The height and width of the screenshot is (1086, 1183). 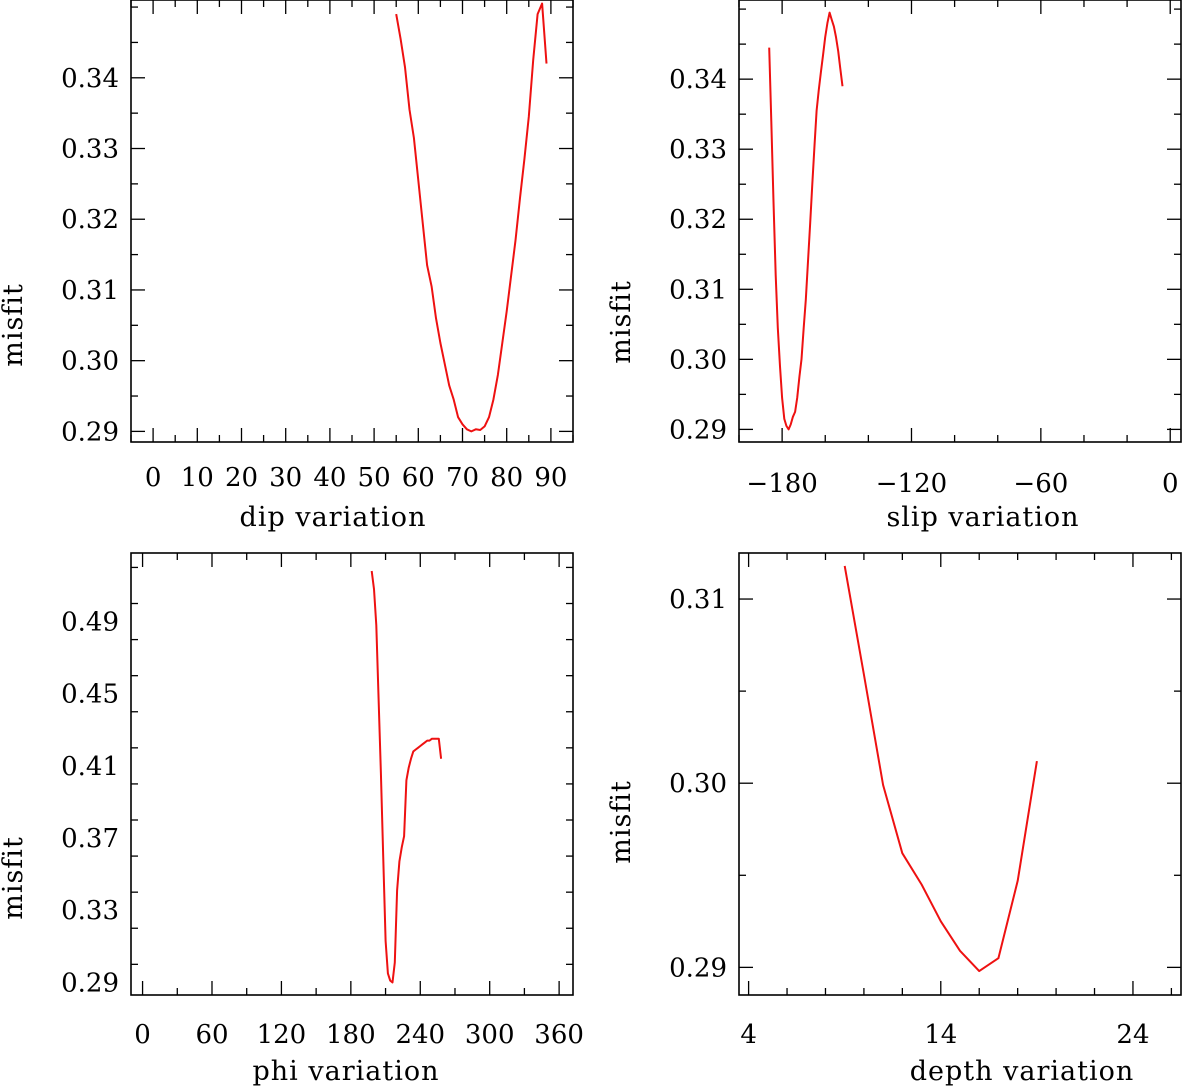 I want to click on x-tick-label: 10, so click(x=197, y=478).